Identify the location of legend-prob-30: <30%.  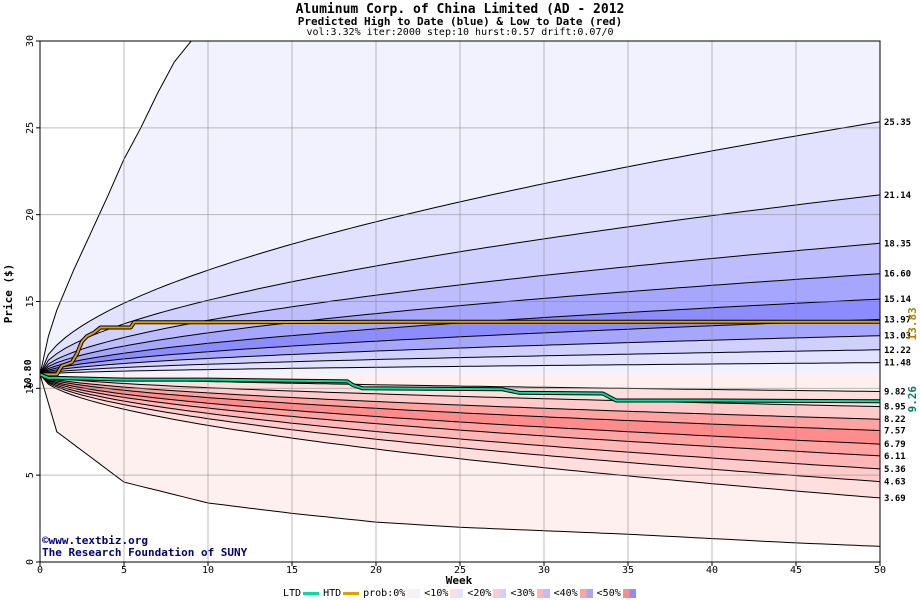
(530, 593).